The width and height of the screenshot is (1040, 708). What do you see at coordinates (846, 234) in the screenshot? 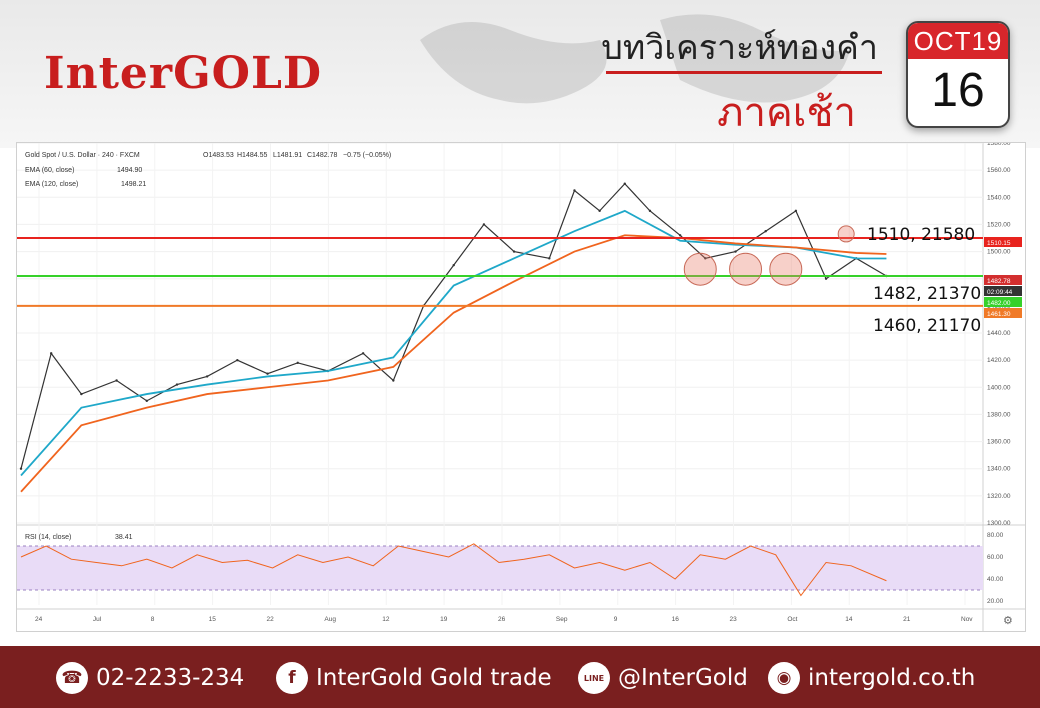
I see `resistance-touch-highlight` at bounding box center [846, 234].